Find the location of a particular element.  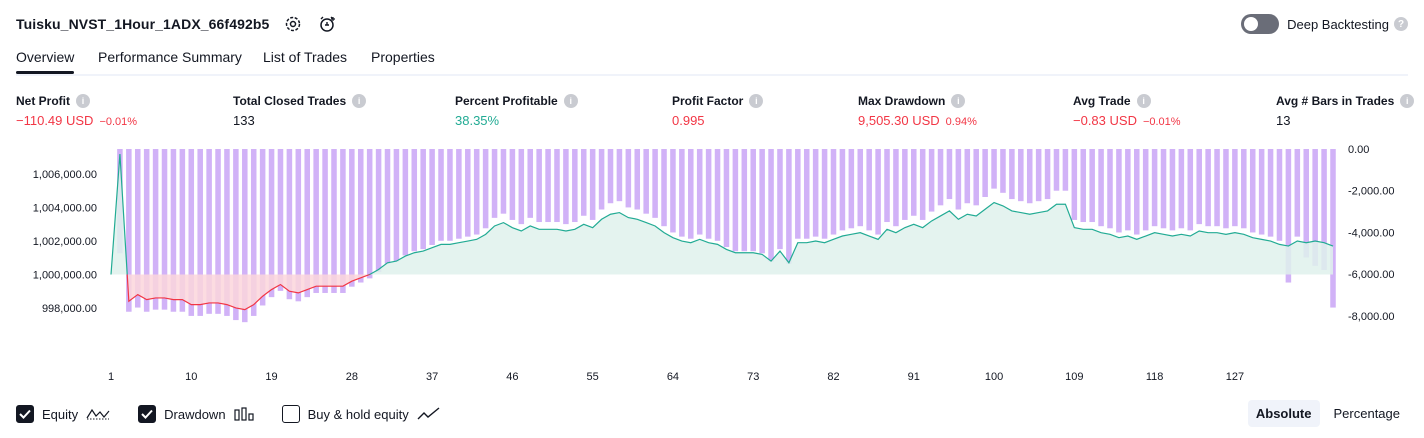

left-axis-tick: 1,004,000.00 is located at coordinates (65, 209).